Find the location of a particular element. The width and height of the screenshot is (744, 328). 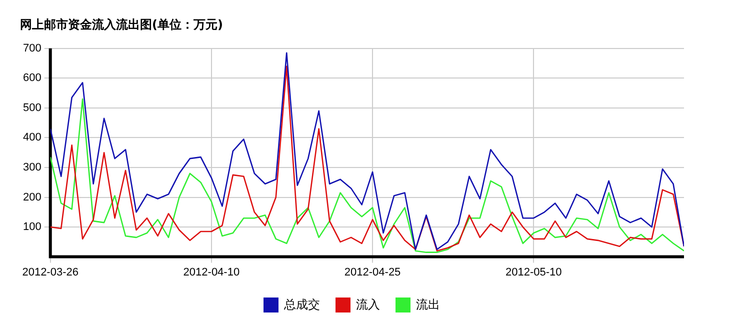

y-tick-label: 500 is located at coordinates (32, 108).